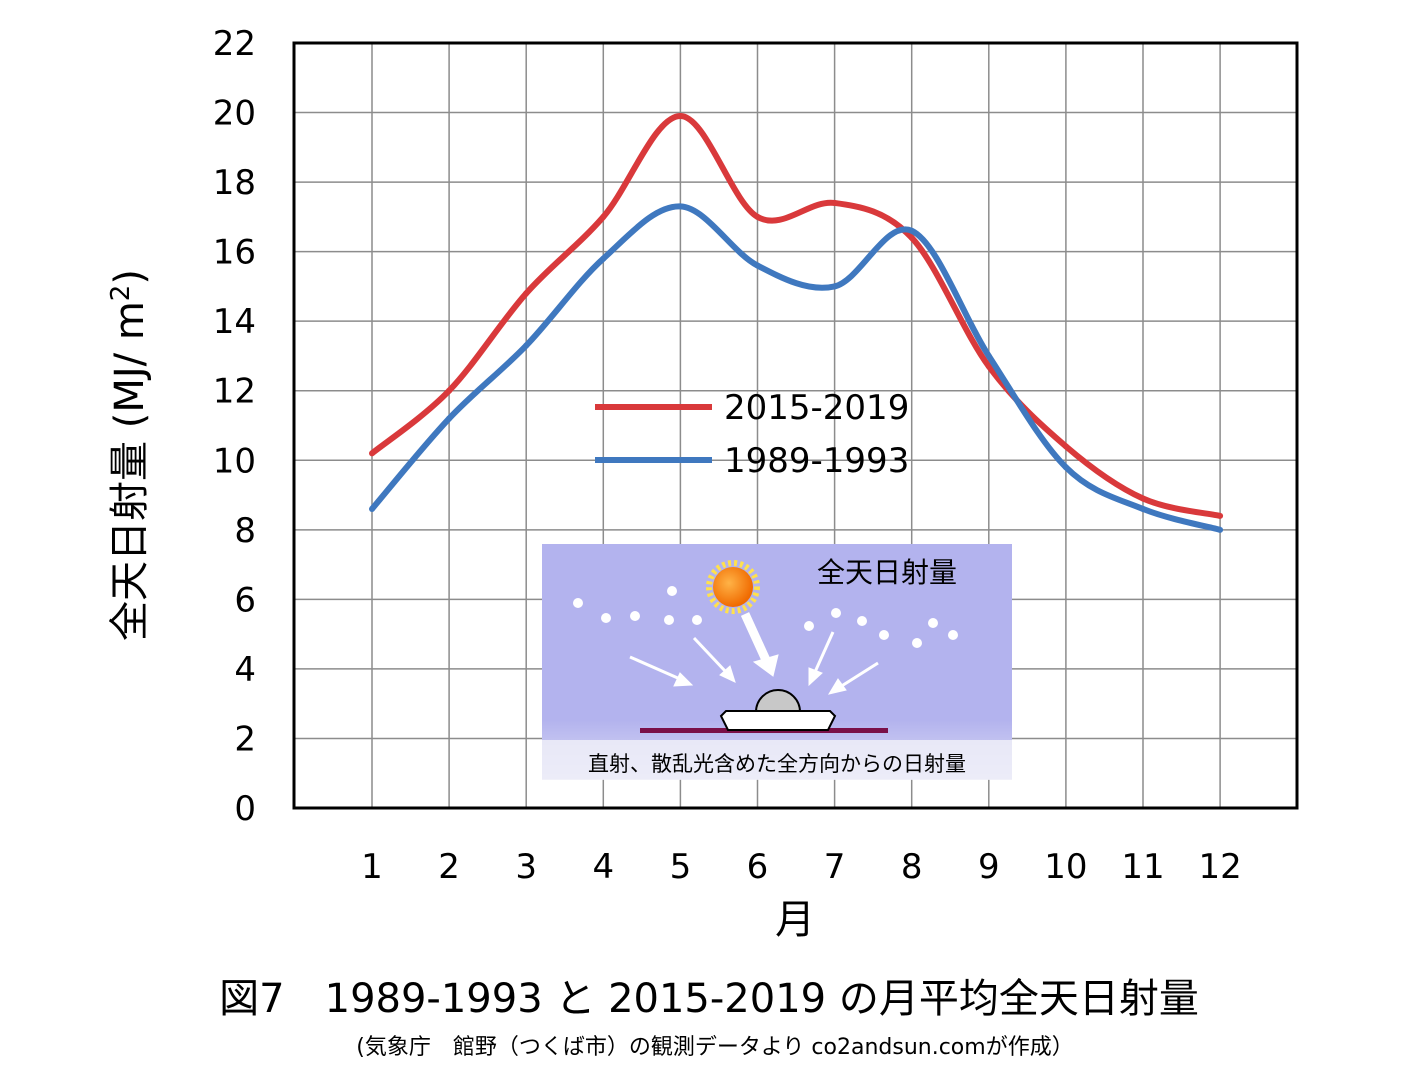 This screenshot has width=1418, height=1070. Describe the element at coordinates (887, 572) in the screenshot. I see `inset-title: 全天日射量` at that location.